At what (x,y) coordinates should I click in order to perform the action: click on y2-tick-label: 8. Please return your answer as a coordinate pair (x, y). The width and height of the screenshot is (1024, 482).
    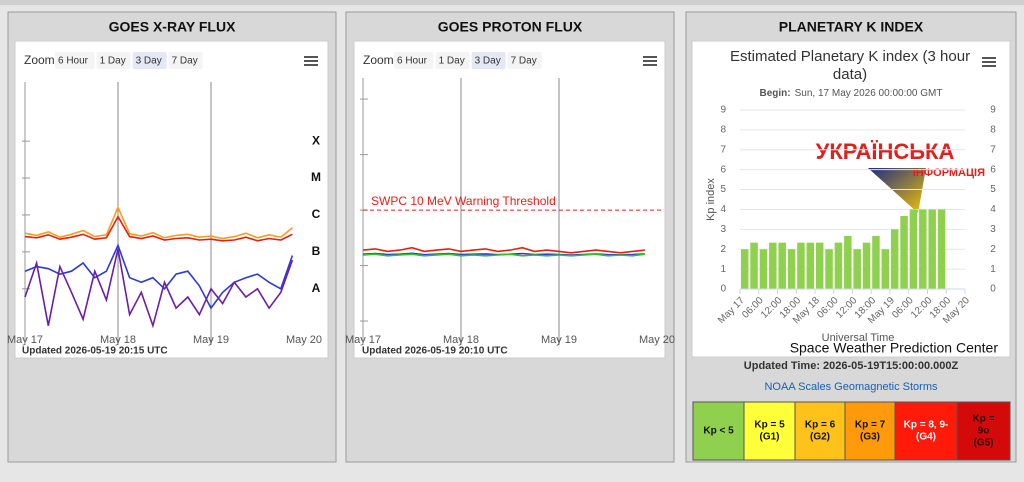
    Looking at the image, I should click on (993, 130).